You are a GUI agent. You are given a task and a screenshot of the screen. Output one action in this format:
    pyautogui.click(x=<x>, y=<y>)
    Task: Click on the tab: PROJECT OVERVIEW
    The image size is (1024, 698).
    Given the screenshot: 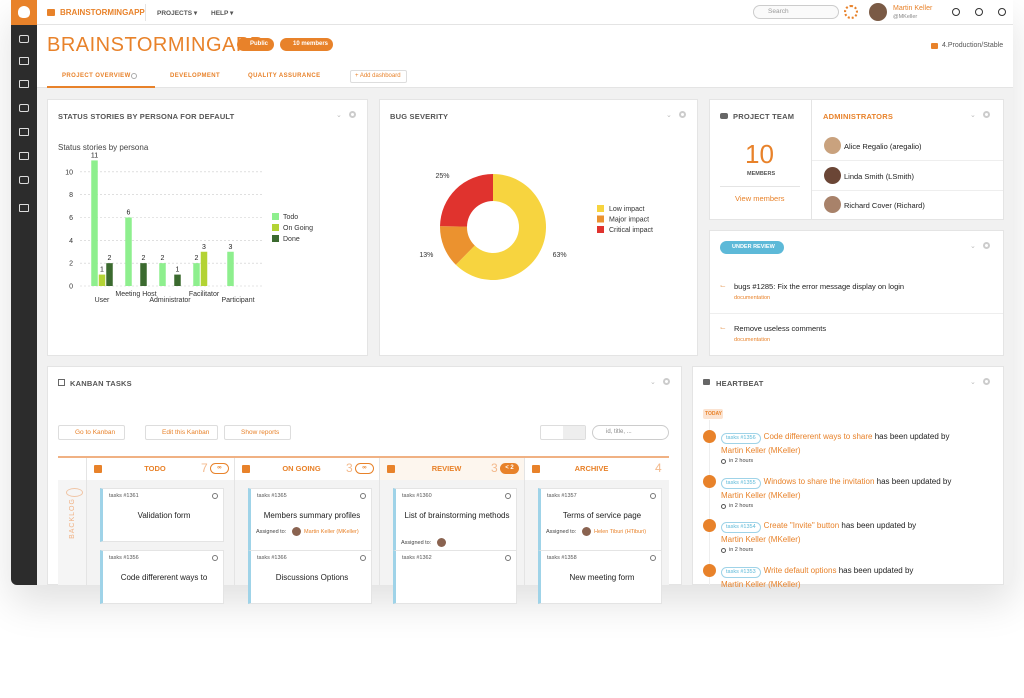 What is the action you would take?
    pyautogui.click(x=96, y=76)
    